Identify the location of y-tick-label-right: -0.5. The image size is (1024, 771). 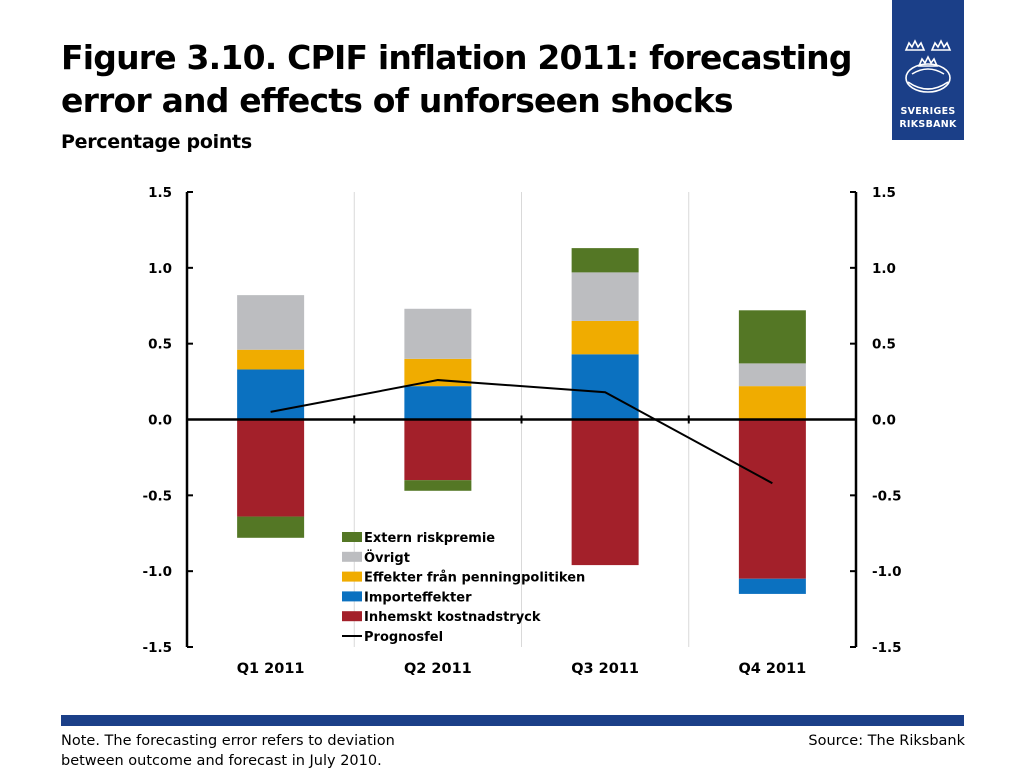
(887, 496).